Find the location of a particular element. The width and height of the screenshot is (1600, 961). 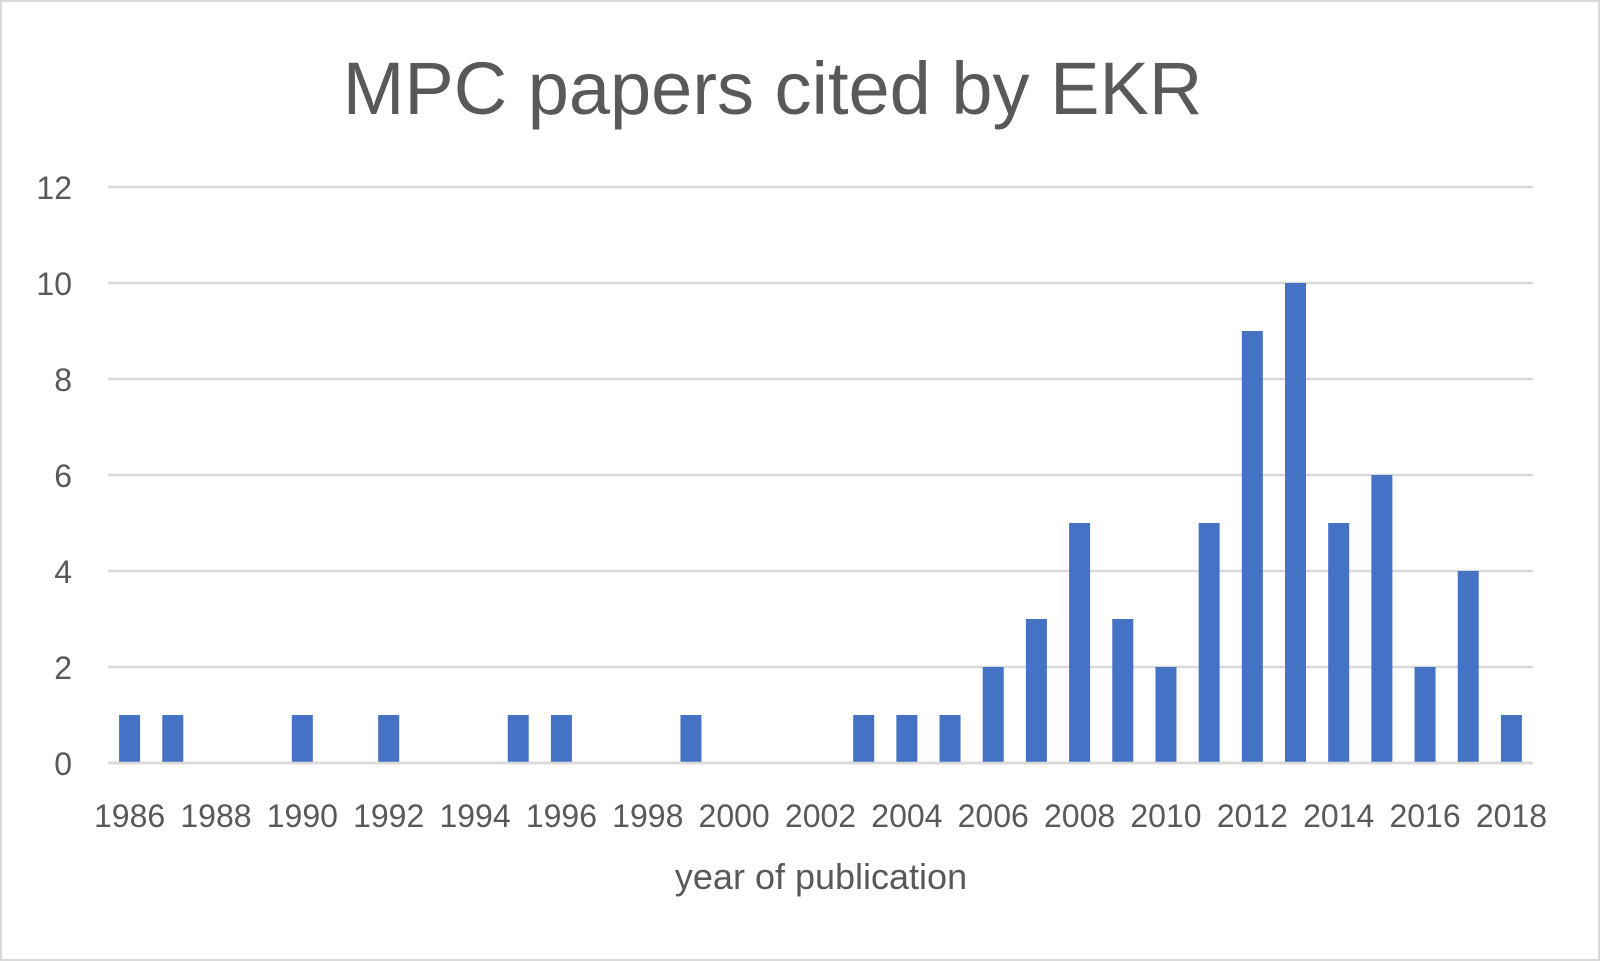

bar-2007 is located at coordinates (1036, 691).